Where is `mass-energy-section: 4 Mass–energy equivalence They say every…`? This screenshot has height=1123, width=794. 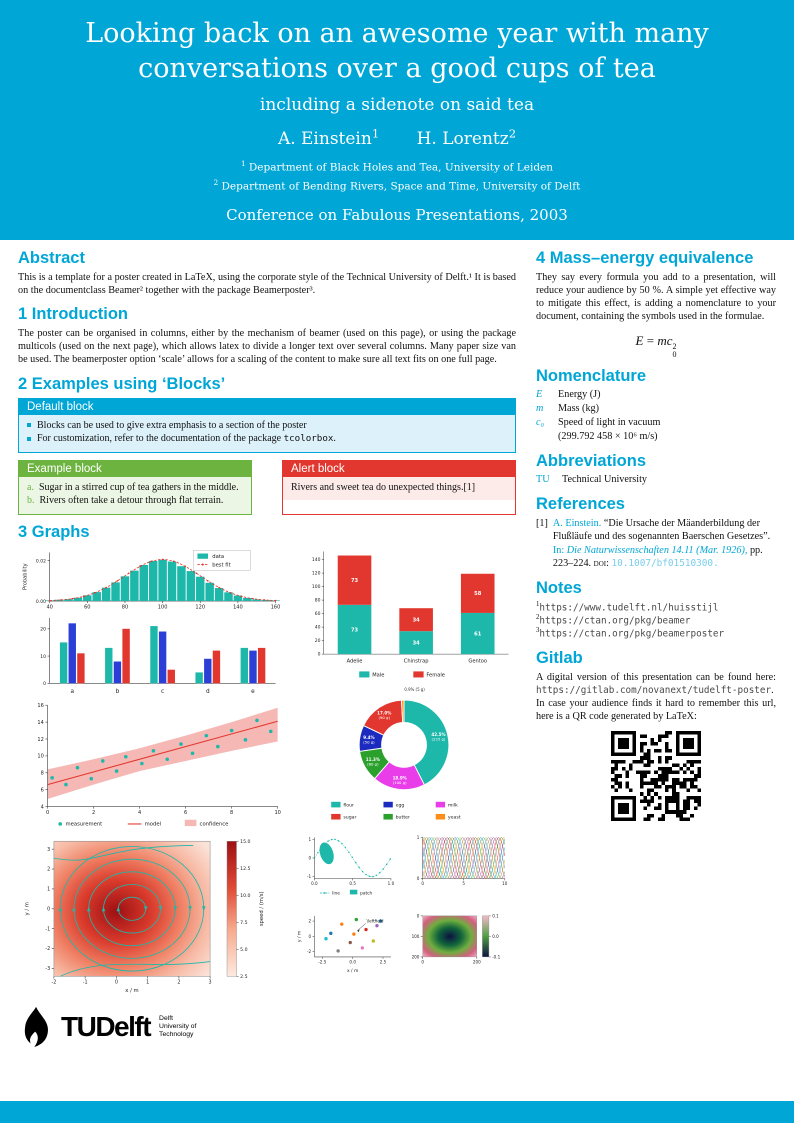
mass-energy-section: 4 Mass–energy equivalence They say every… is located at coordinates (656, 304).